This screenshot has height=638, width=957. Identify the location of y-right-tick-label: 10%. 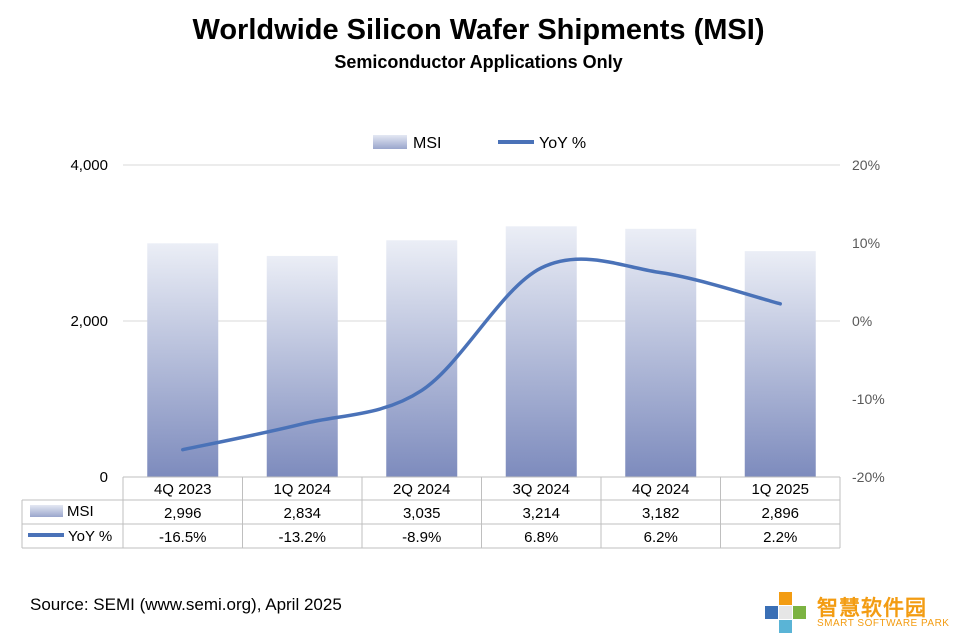
(866, 243).